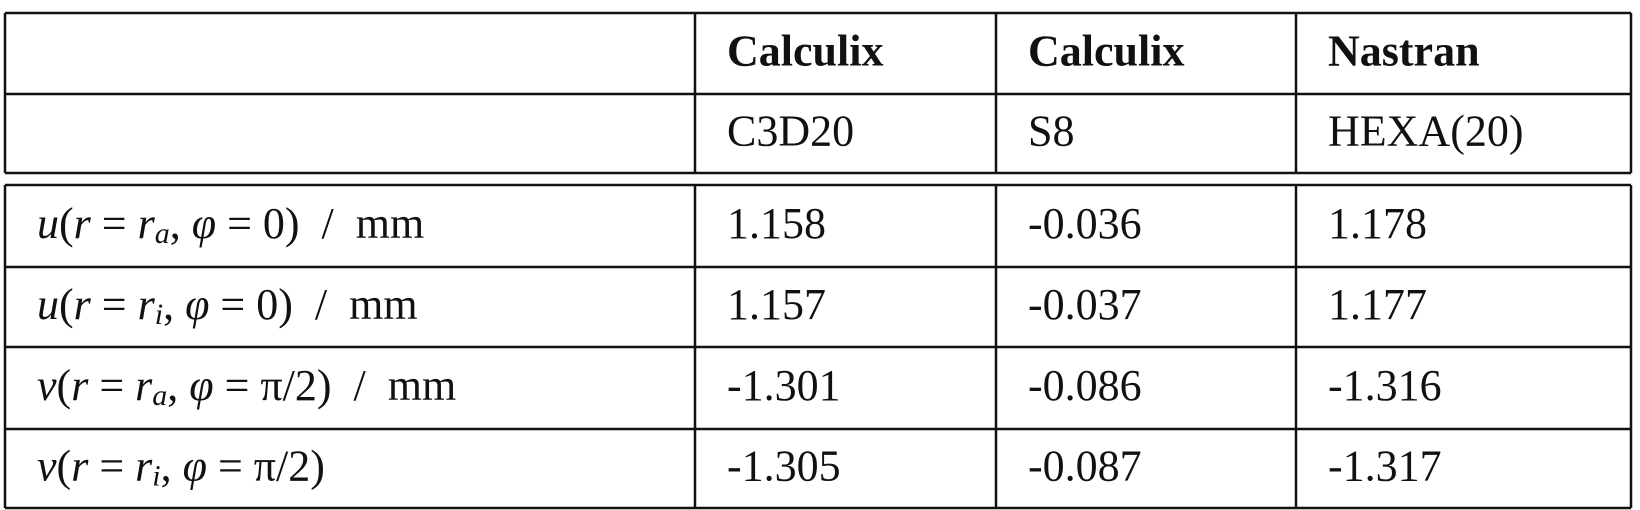 This screenshot has height=510, width=1640. I want to click on value-cell: -0.036, so click(1085, 223).